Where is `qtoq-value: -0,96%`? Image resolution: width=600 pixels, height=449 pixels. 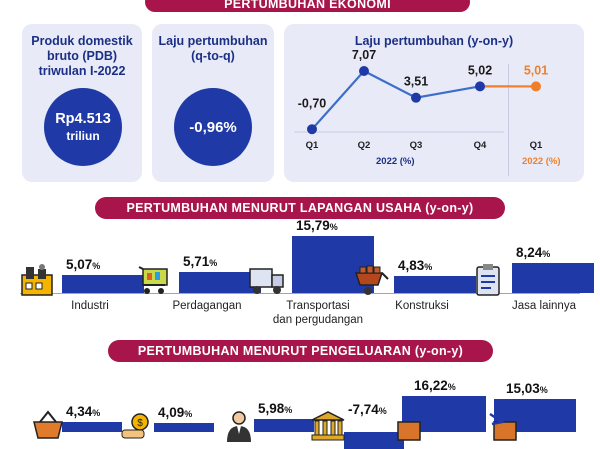
qtoq-value: -0,96% is located at coordinates (213, 127).